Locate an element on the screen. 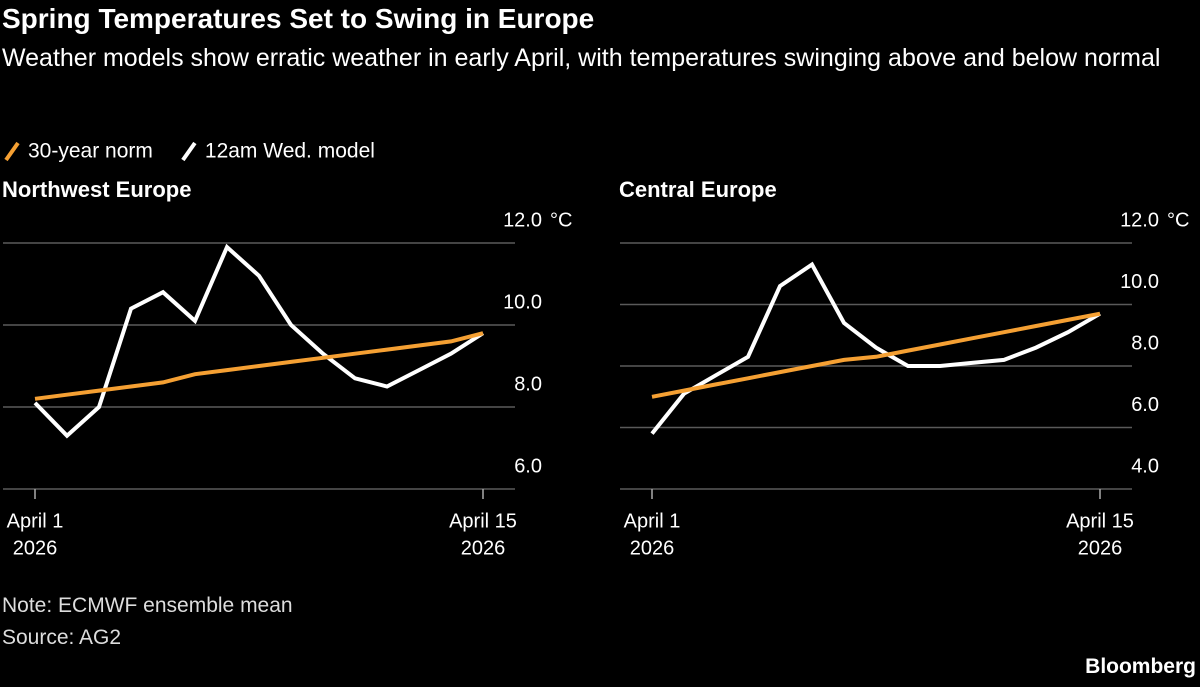 Image resolution: width=1200 pixels, height=687 pixels. y-tick-label: 4.0 is located at coordinates (1145, 466).